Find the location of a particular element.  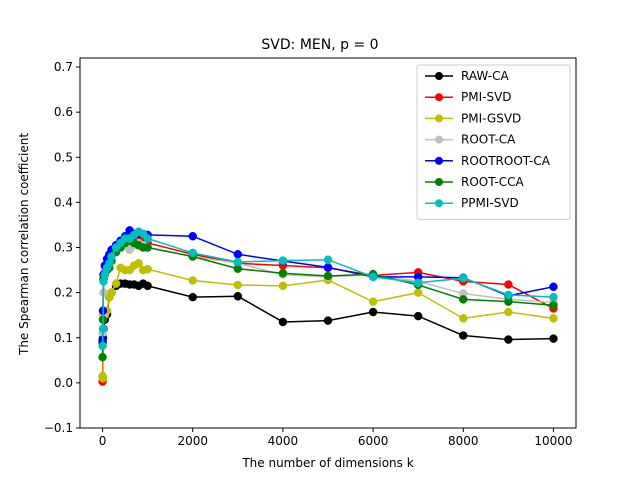

x-axis-ticks: 0 2000 4000 6000 8000 10000 is located at coordinates (336, 438).